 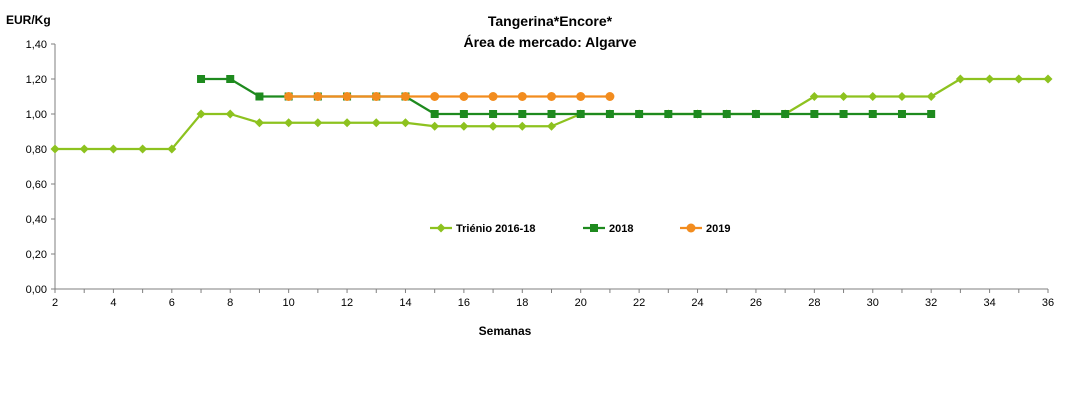 What do you see at coordinates (36, 185) in the screenshot?
I see `y-tick-label: 0,60` at bounding box center [36, 185].